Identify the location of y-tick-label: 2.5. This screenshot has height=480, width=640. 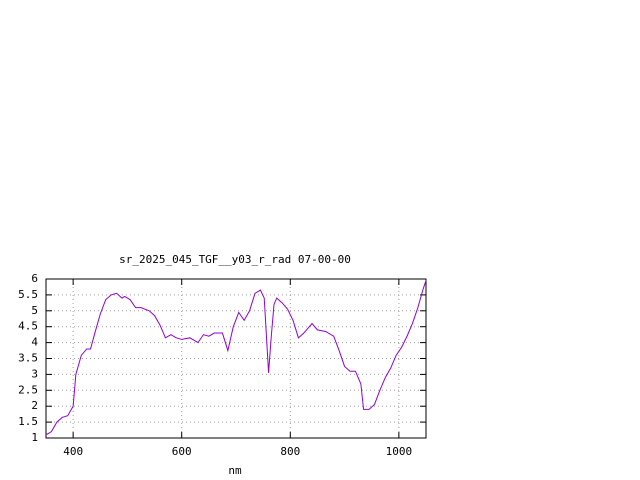
(28, 389).